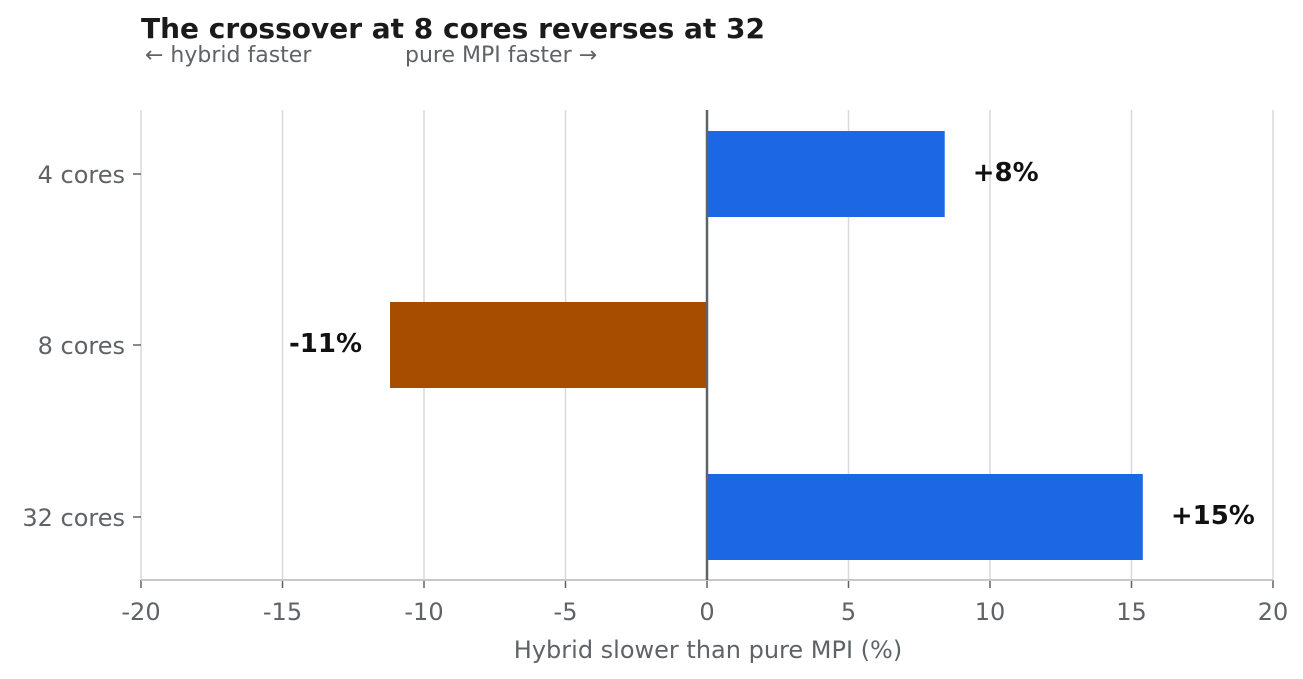  Describe the element at coordinates (848, 612) in the screenshot. I see `x-tick-label: 5` at that location.